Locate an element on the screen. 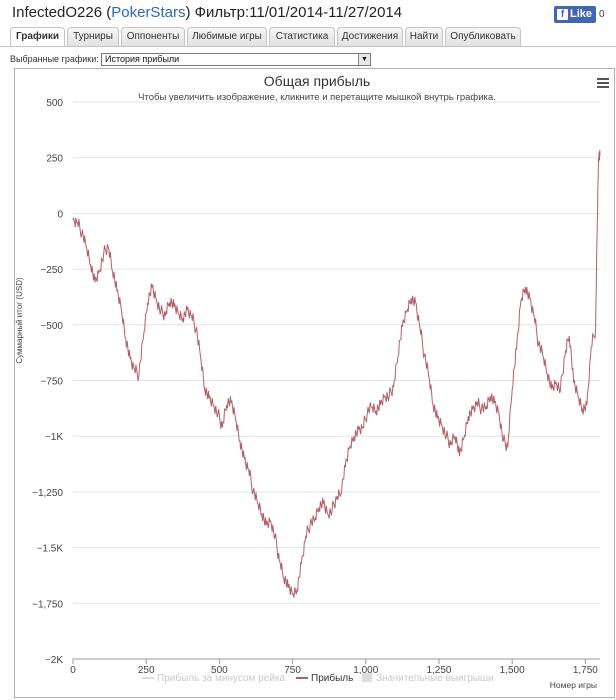 The height and width of the screenshot is (700, 616). site-link: PokerStars is located at coordinates (148, 12).